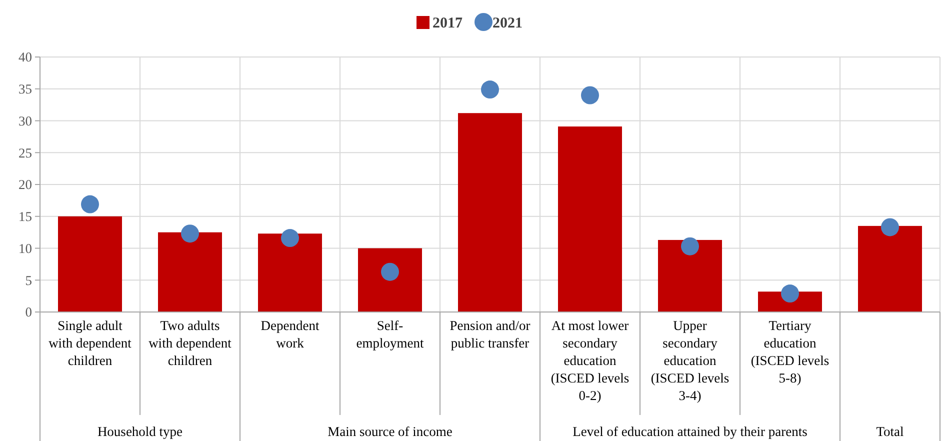 The width and height of the screenshot is (949, 441). I want to click on y-tick-label: 5, so click(28, 280).